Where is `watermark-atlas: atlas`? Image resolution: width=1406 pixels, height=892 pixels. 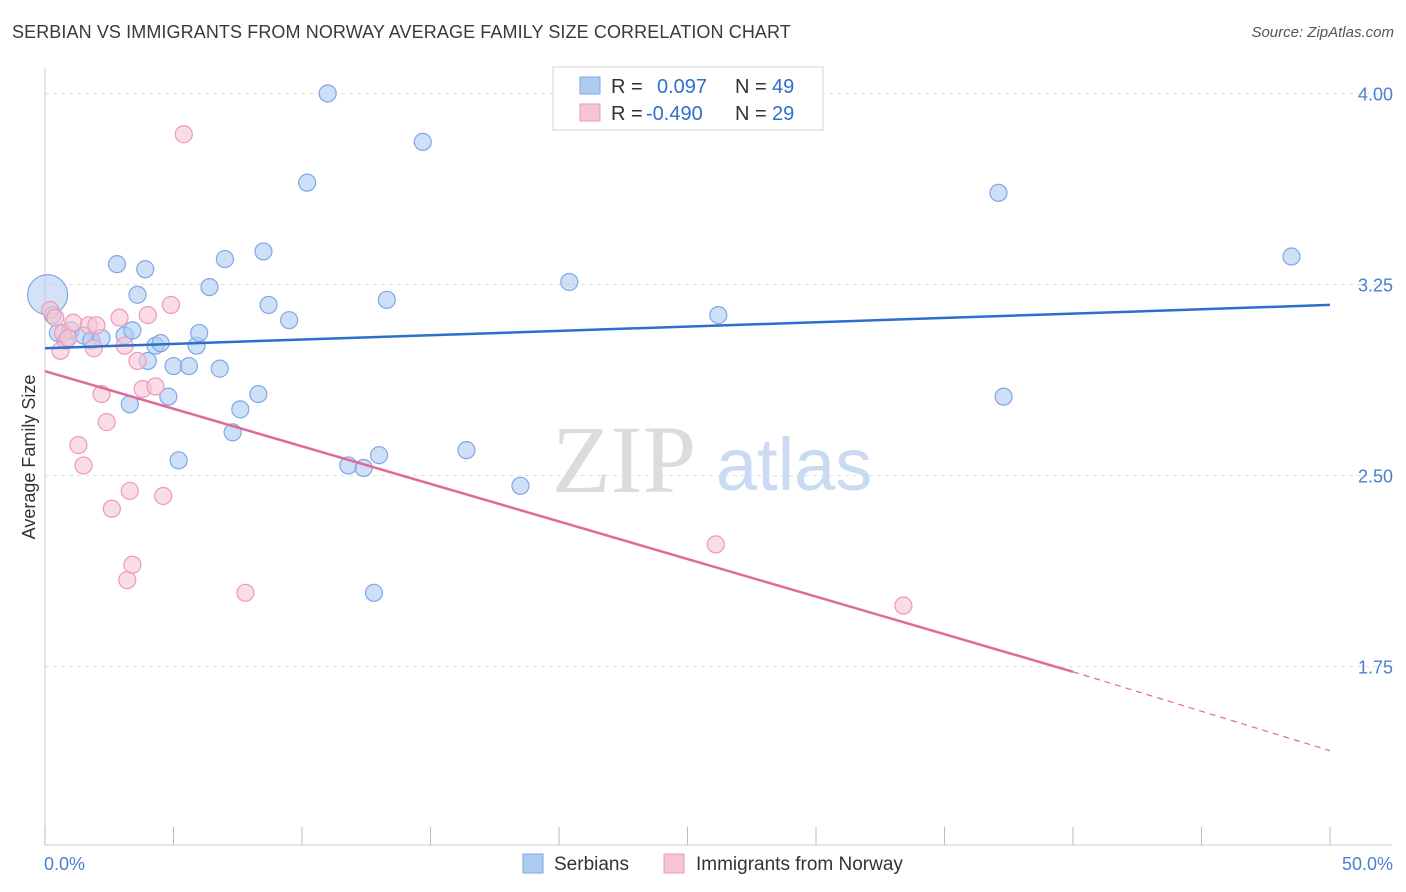
watermark-atlas: atlas is located at coordinates (794, 464).